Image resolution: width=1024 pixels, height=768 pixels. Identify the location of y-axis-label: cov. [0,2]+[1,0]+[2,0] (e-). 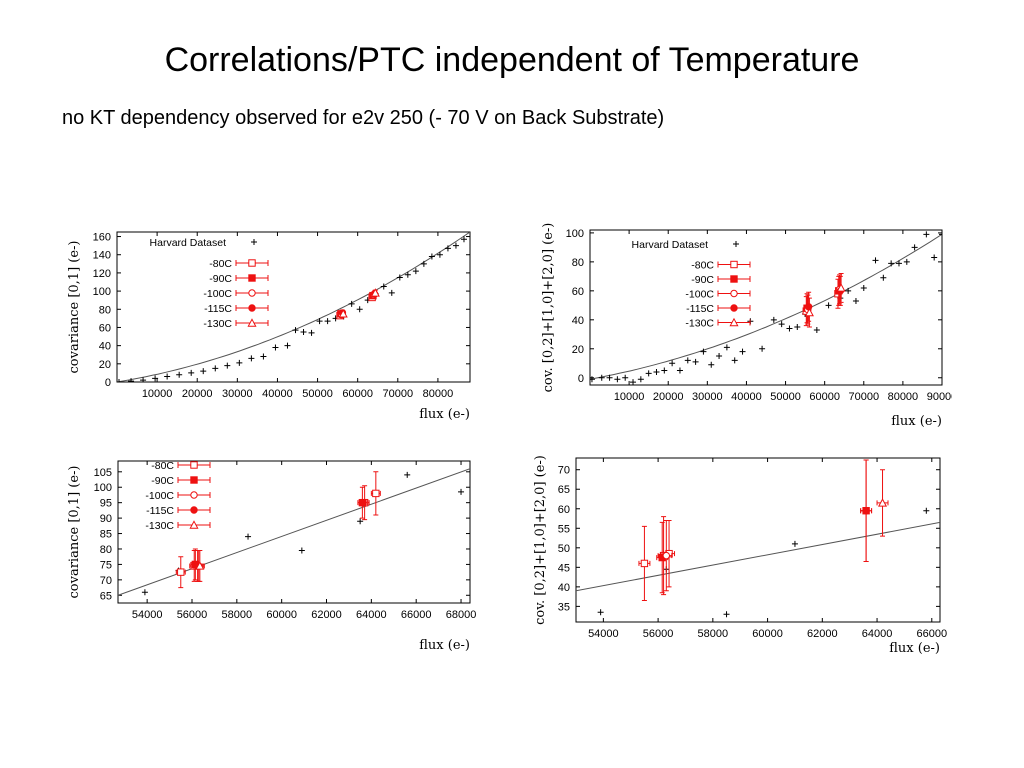
(548, 308).